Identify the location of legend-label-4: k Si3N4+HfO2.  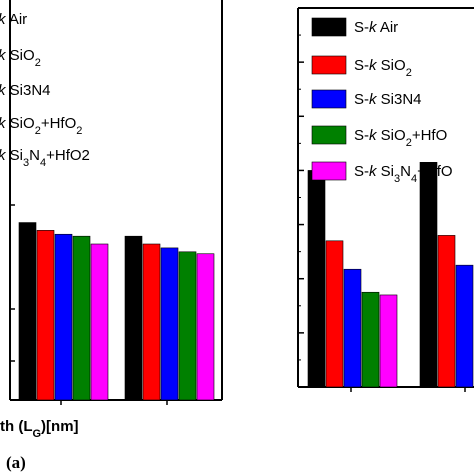
(45, 158).